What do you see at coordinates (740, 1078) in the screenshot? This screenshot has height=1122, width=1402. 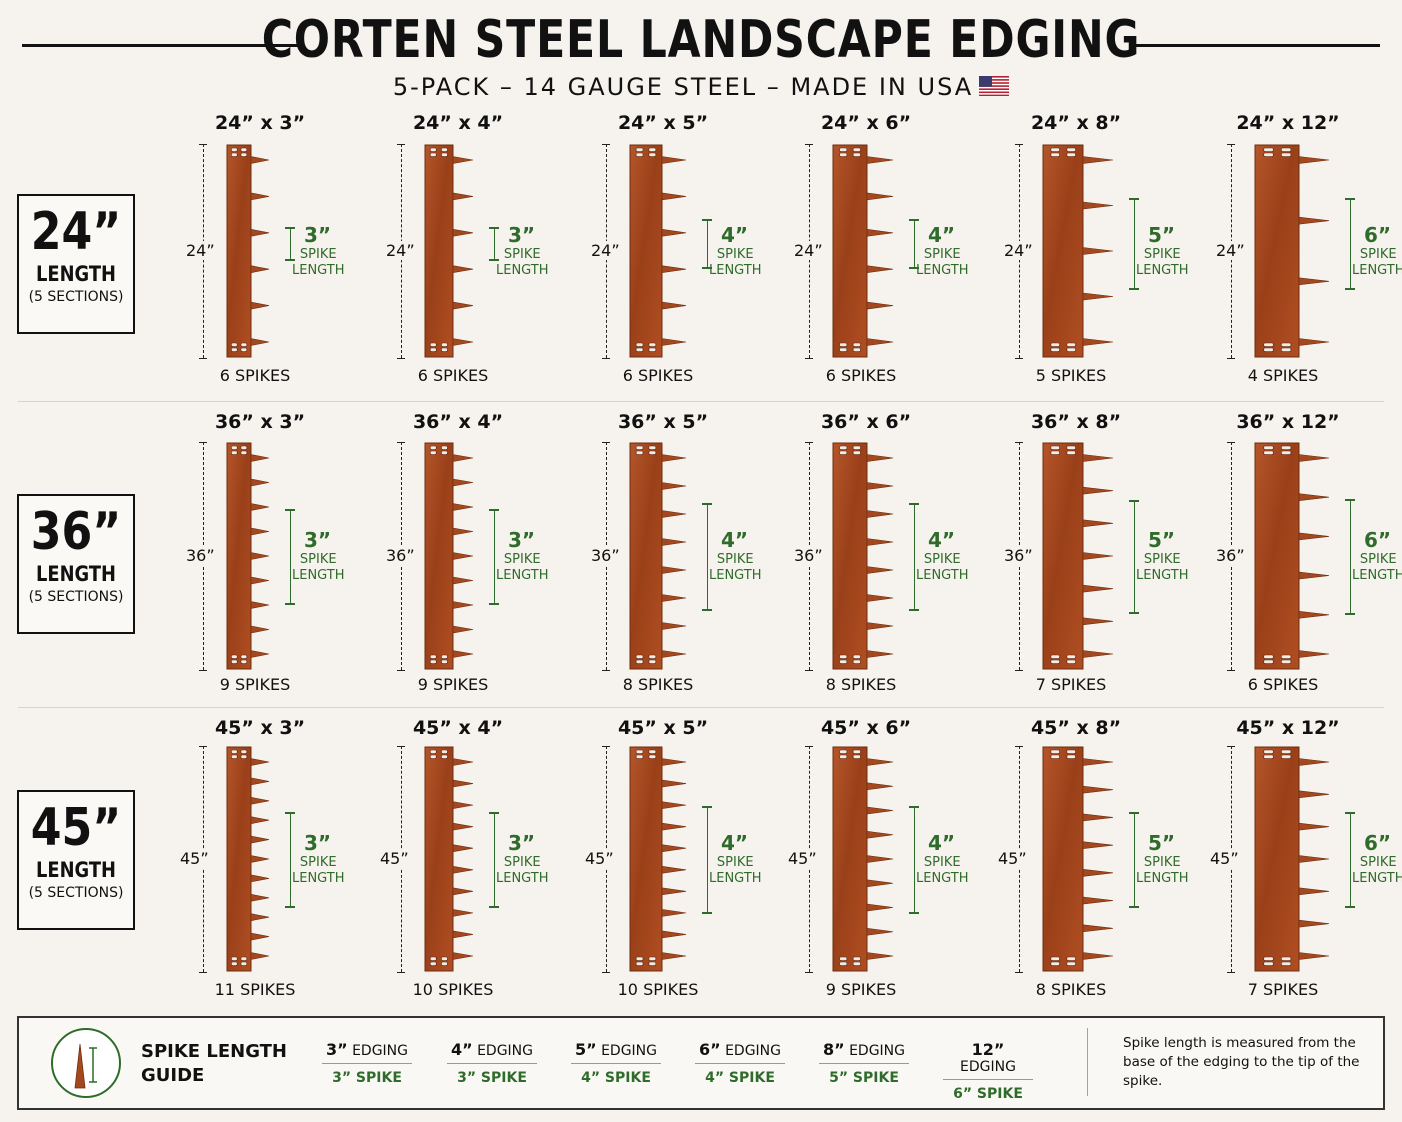 I see `guide-spike-label: 4” SPIKE` at bounding box center [740, 1078].